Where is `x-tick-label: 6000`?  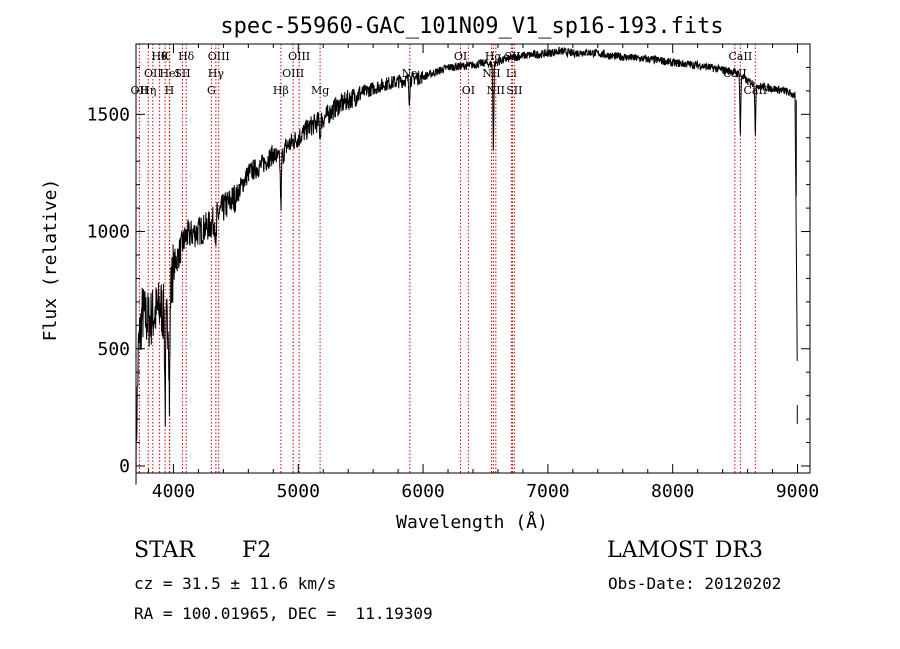
x-tick-label: 6000 is located at coordinates (422, 491).